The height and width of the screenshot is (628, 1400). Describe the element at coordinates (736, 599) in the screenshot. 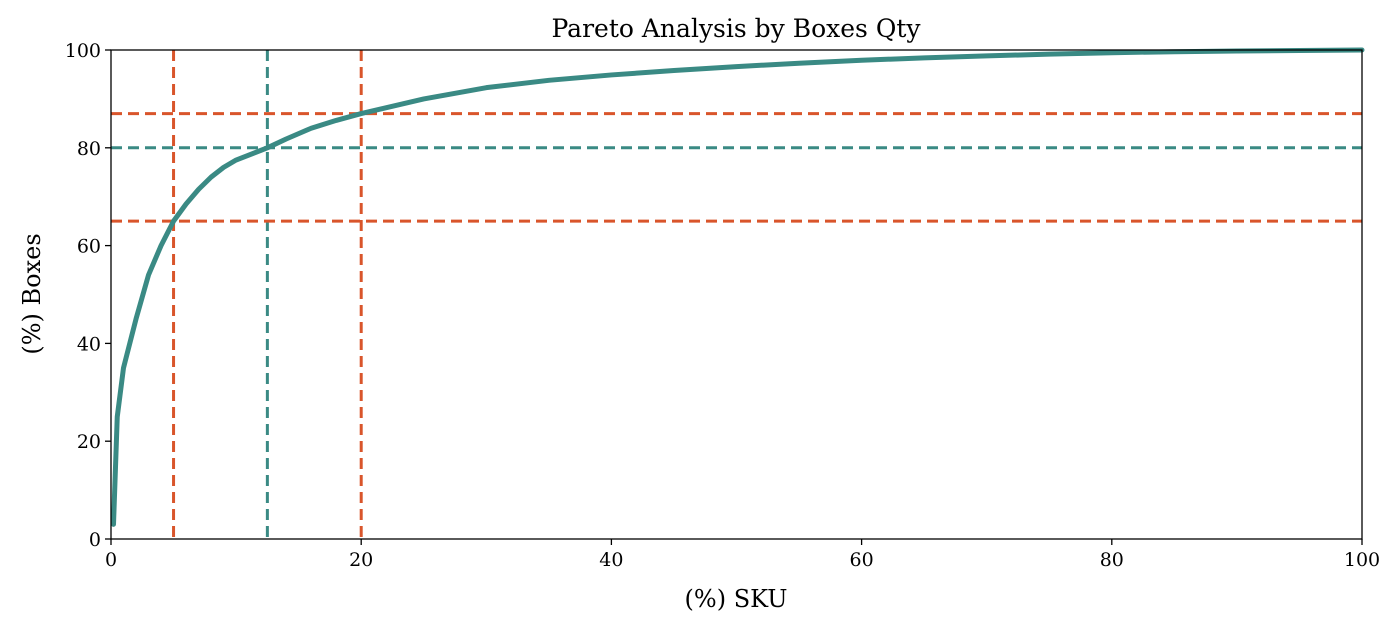

I see `x-axis-label: (%) SKU` at that location.